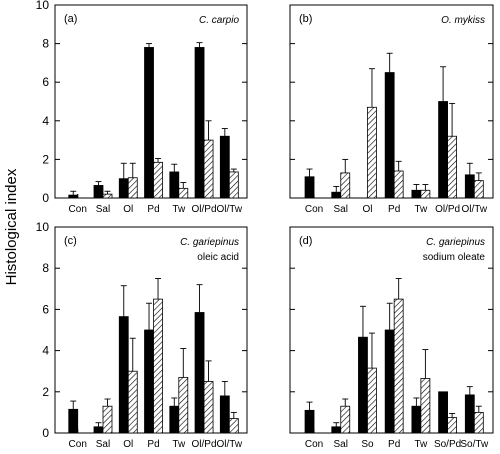  I want to click on panel-subtitle: oleic acid, so click(218, 257).